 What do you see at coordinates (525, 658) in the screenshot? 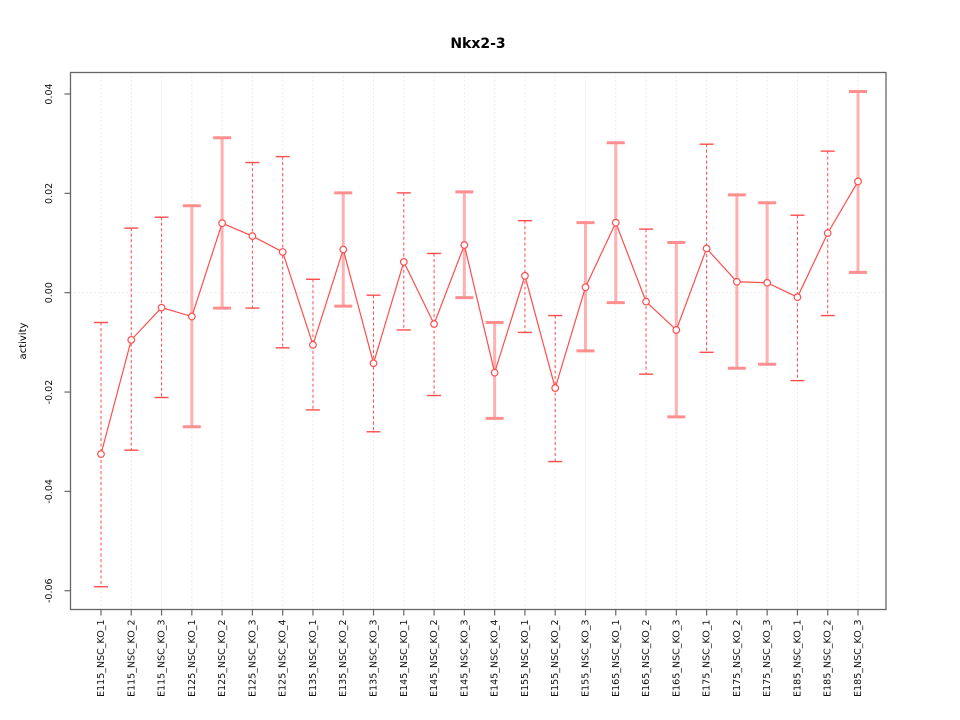
I see `x-tick-label: E155_NSC_KO_1` at bounding box center [525, 658].